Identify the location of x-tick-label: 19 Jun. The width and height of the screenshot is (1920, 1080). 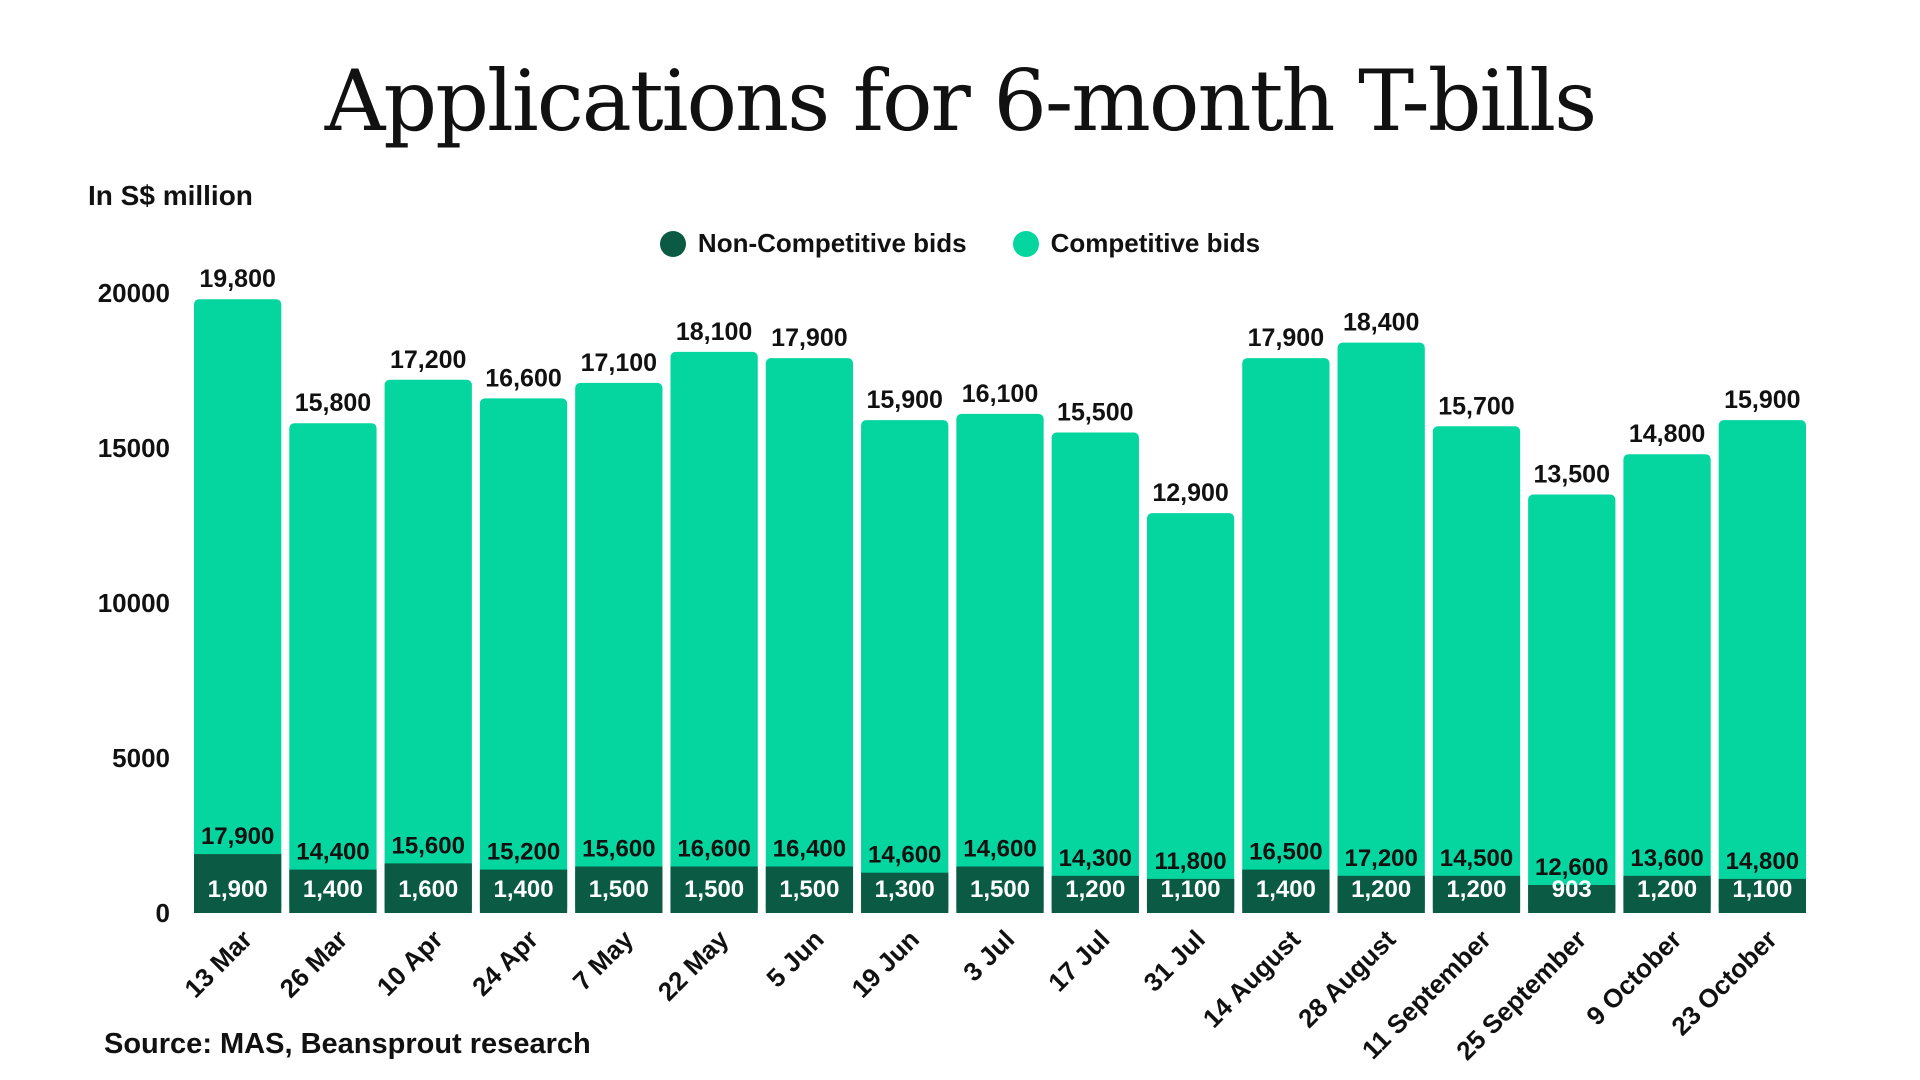
(884, 963).